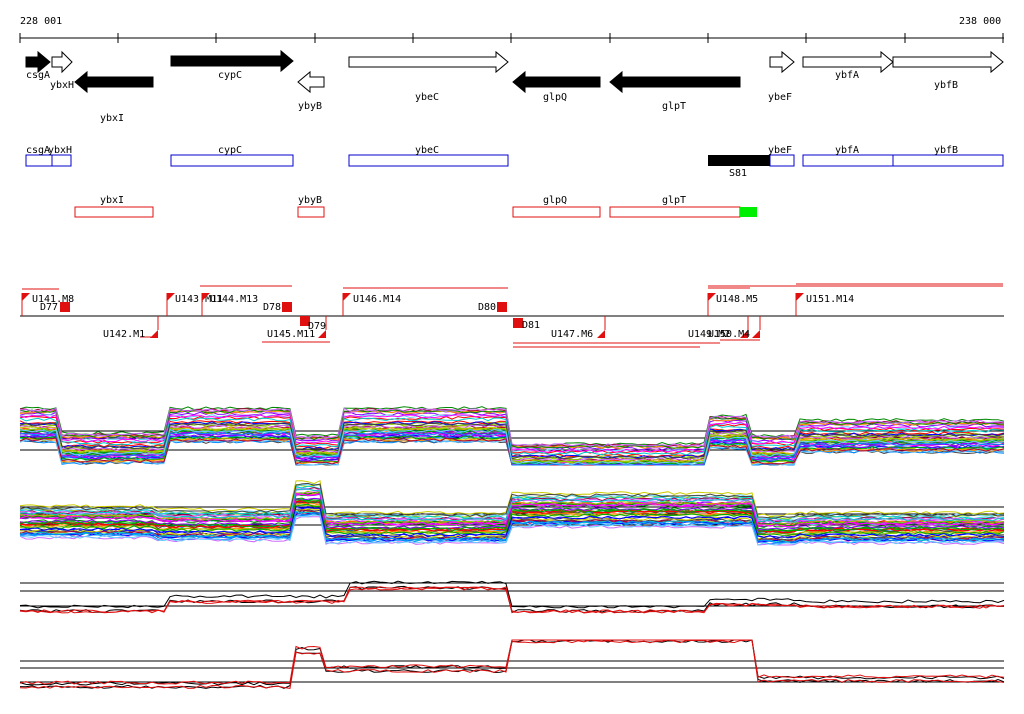  I want to click on gene-arrow-glpT, so click(675, 82).